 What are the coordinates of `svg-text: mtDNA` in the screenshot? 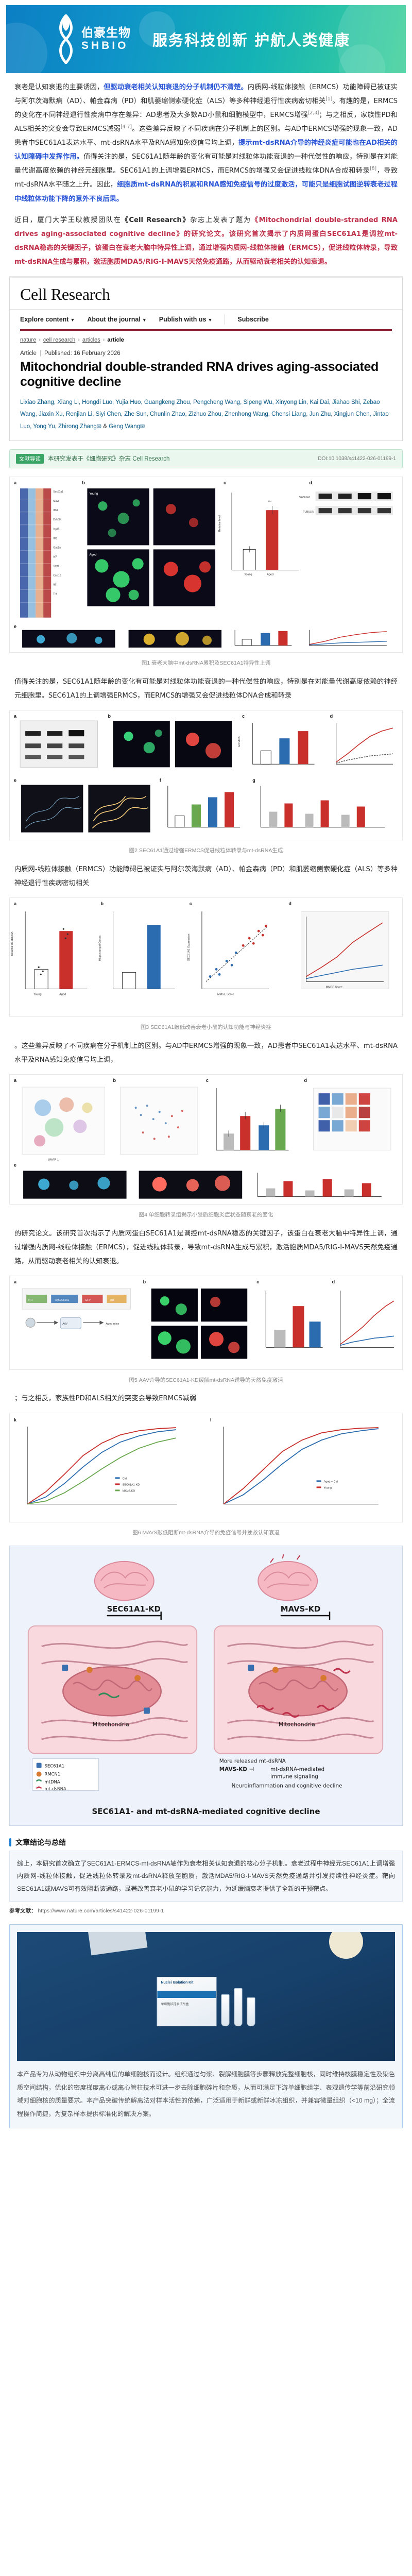 It's located at (52, 1781).